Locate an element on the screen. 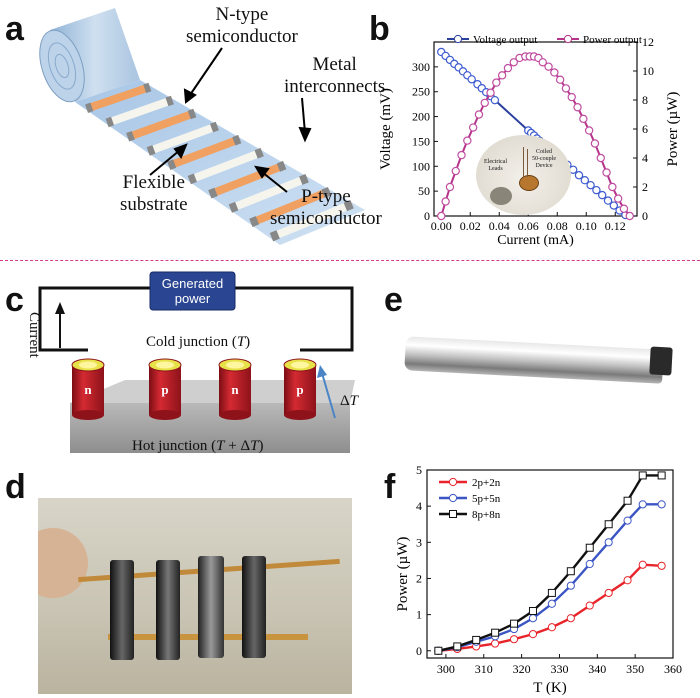 This screenshot has height=698, width=700. cold-junction-label: Cold junction (T) is located at coordinates (198, 342).